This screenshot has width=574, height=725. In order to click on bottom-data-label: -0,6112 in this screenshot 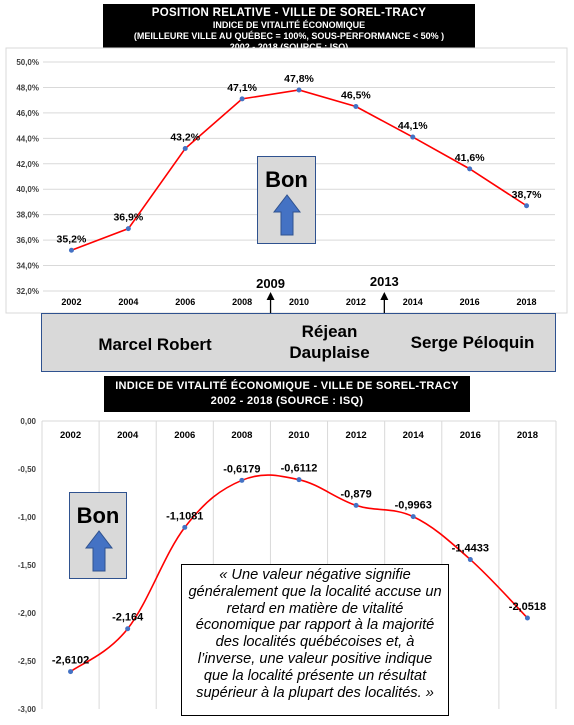, I will do `click(299, 469)`.